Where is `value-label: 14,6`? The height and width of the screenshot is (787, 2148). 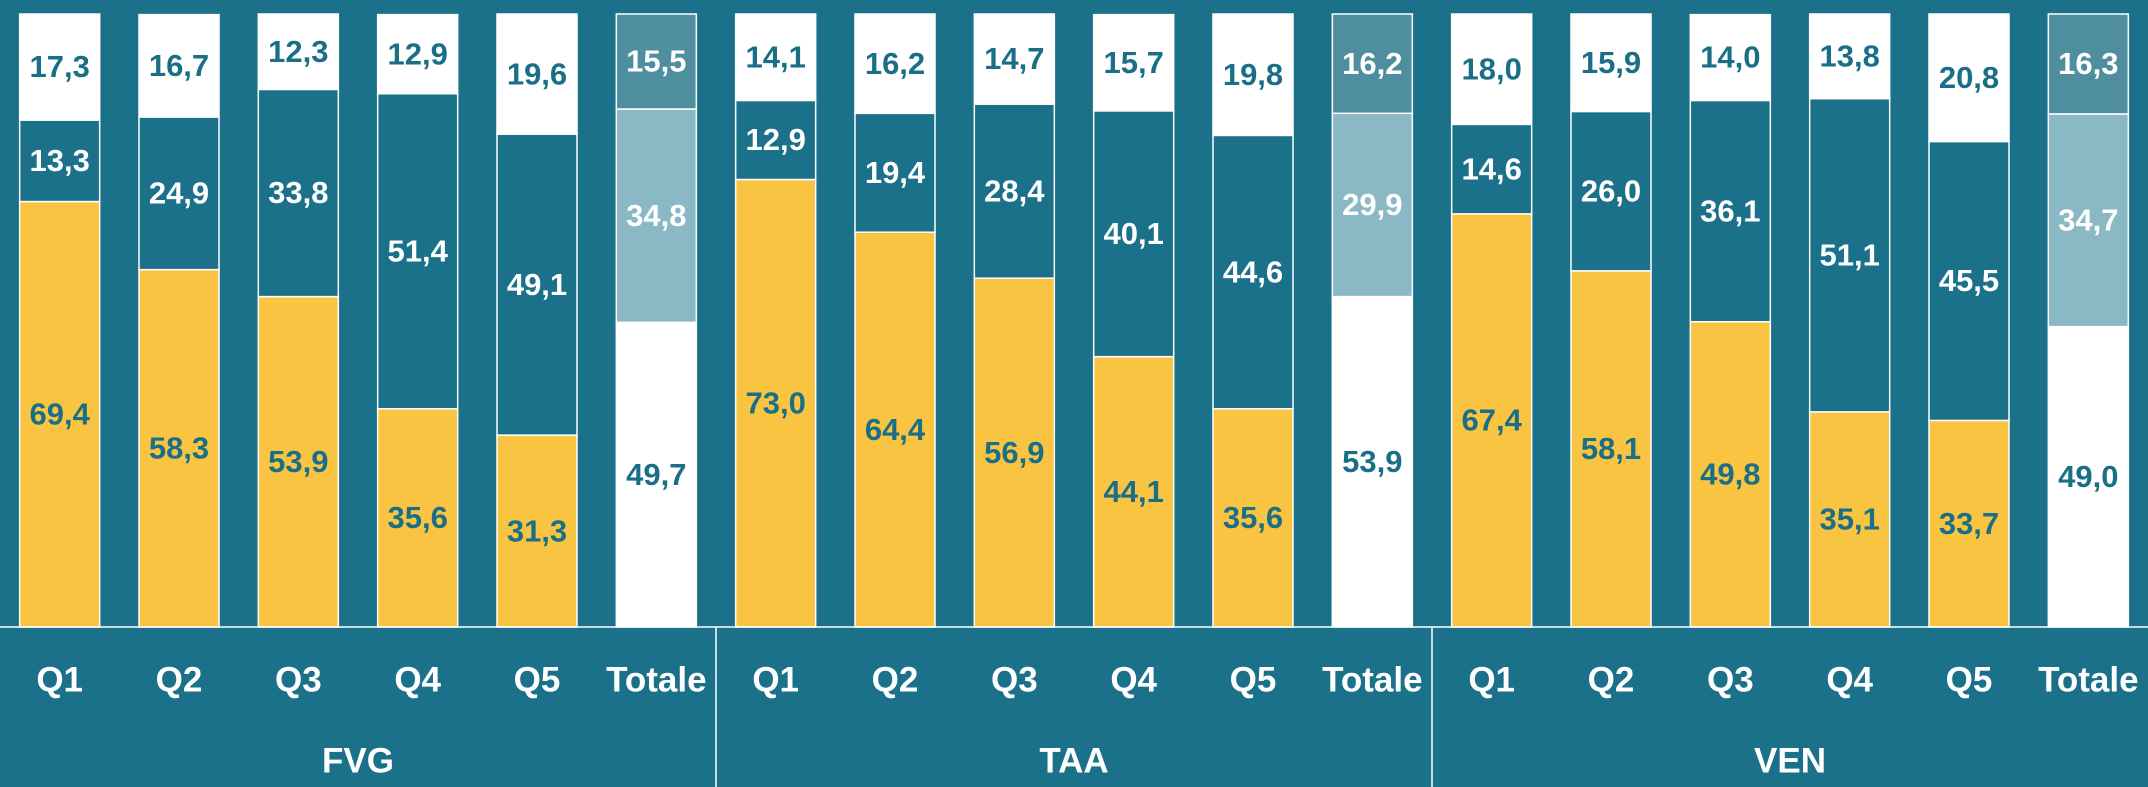 value-label: 14,6 is located at coordinates (1491, 168).